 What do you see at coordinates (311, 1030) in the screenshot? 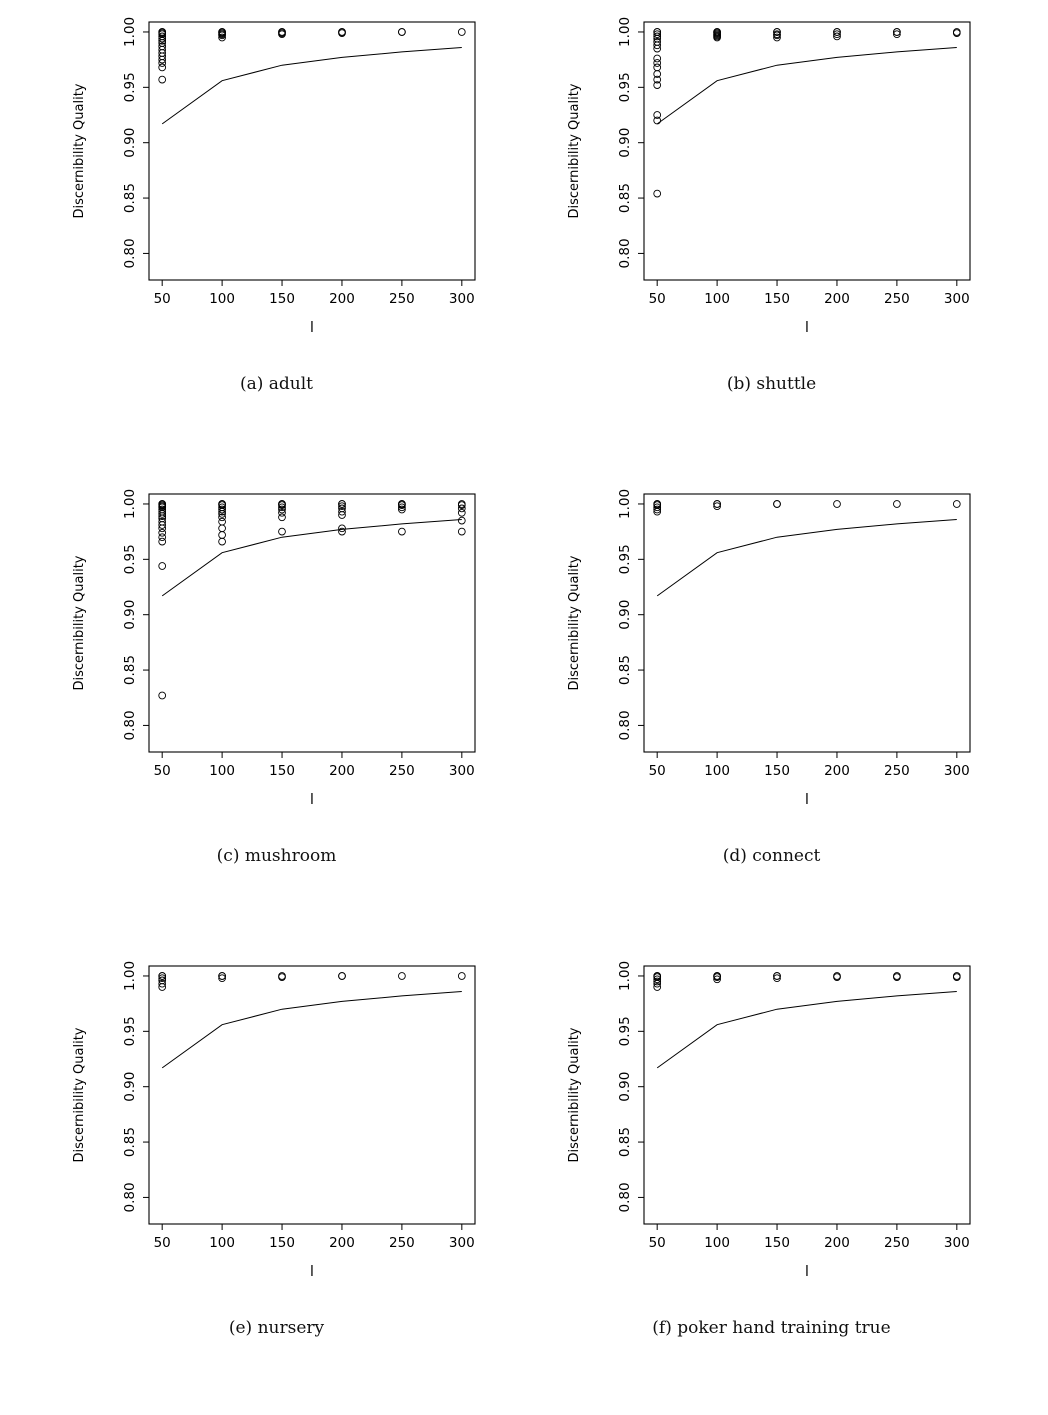
I see `bound-line` at bounding box center [311, 1030].